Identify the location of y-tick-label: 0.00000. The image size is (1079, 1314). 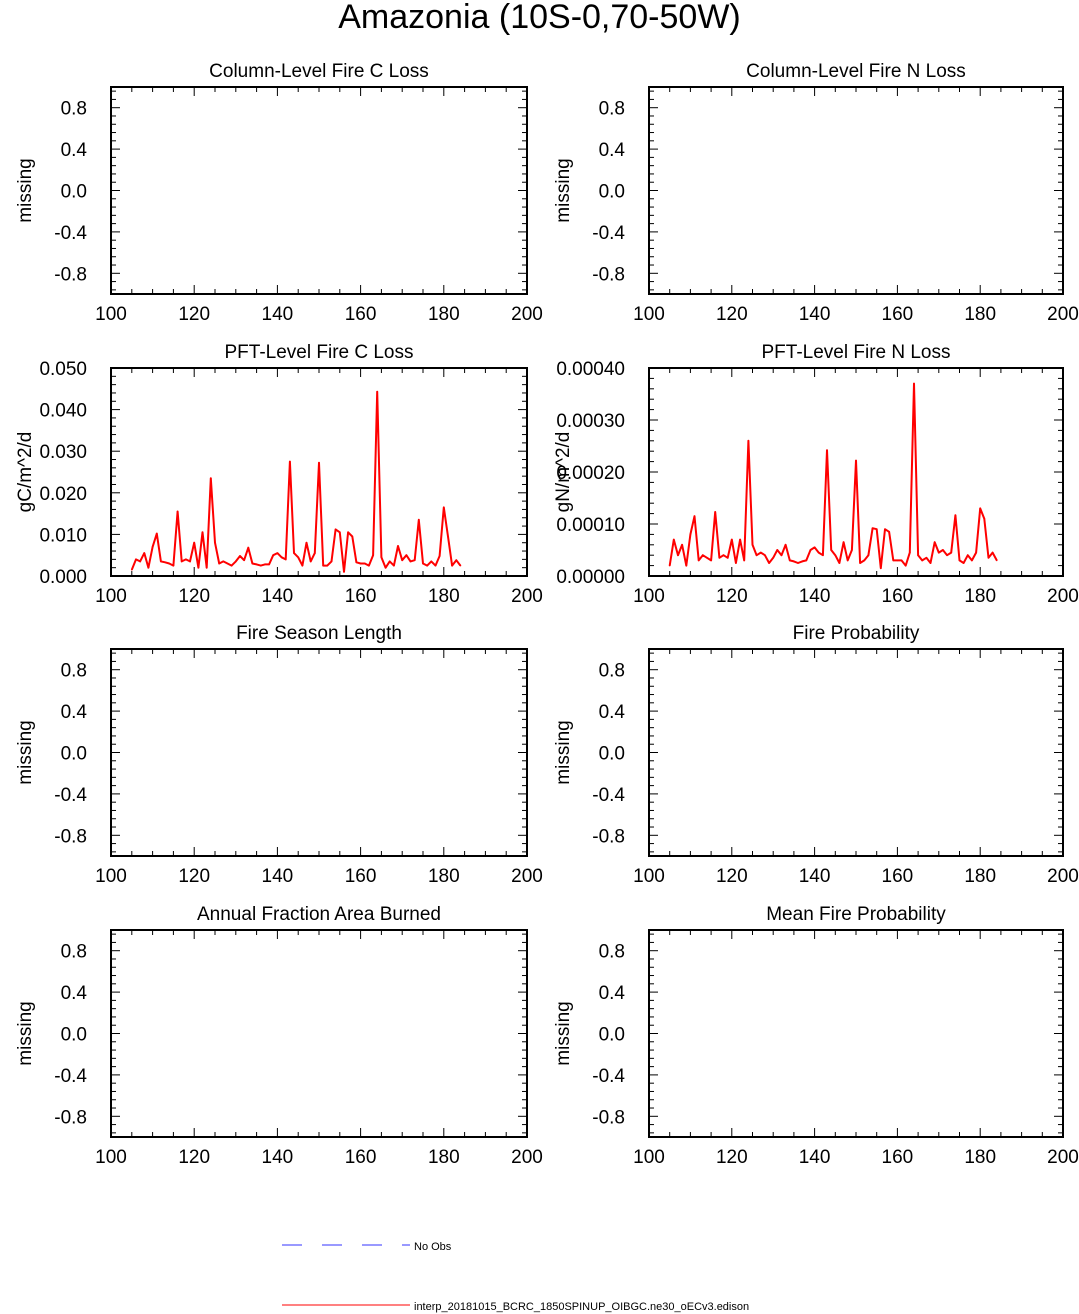
(590, 577).